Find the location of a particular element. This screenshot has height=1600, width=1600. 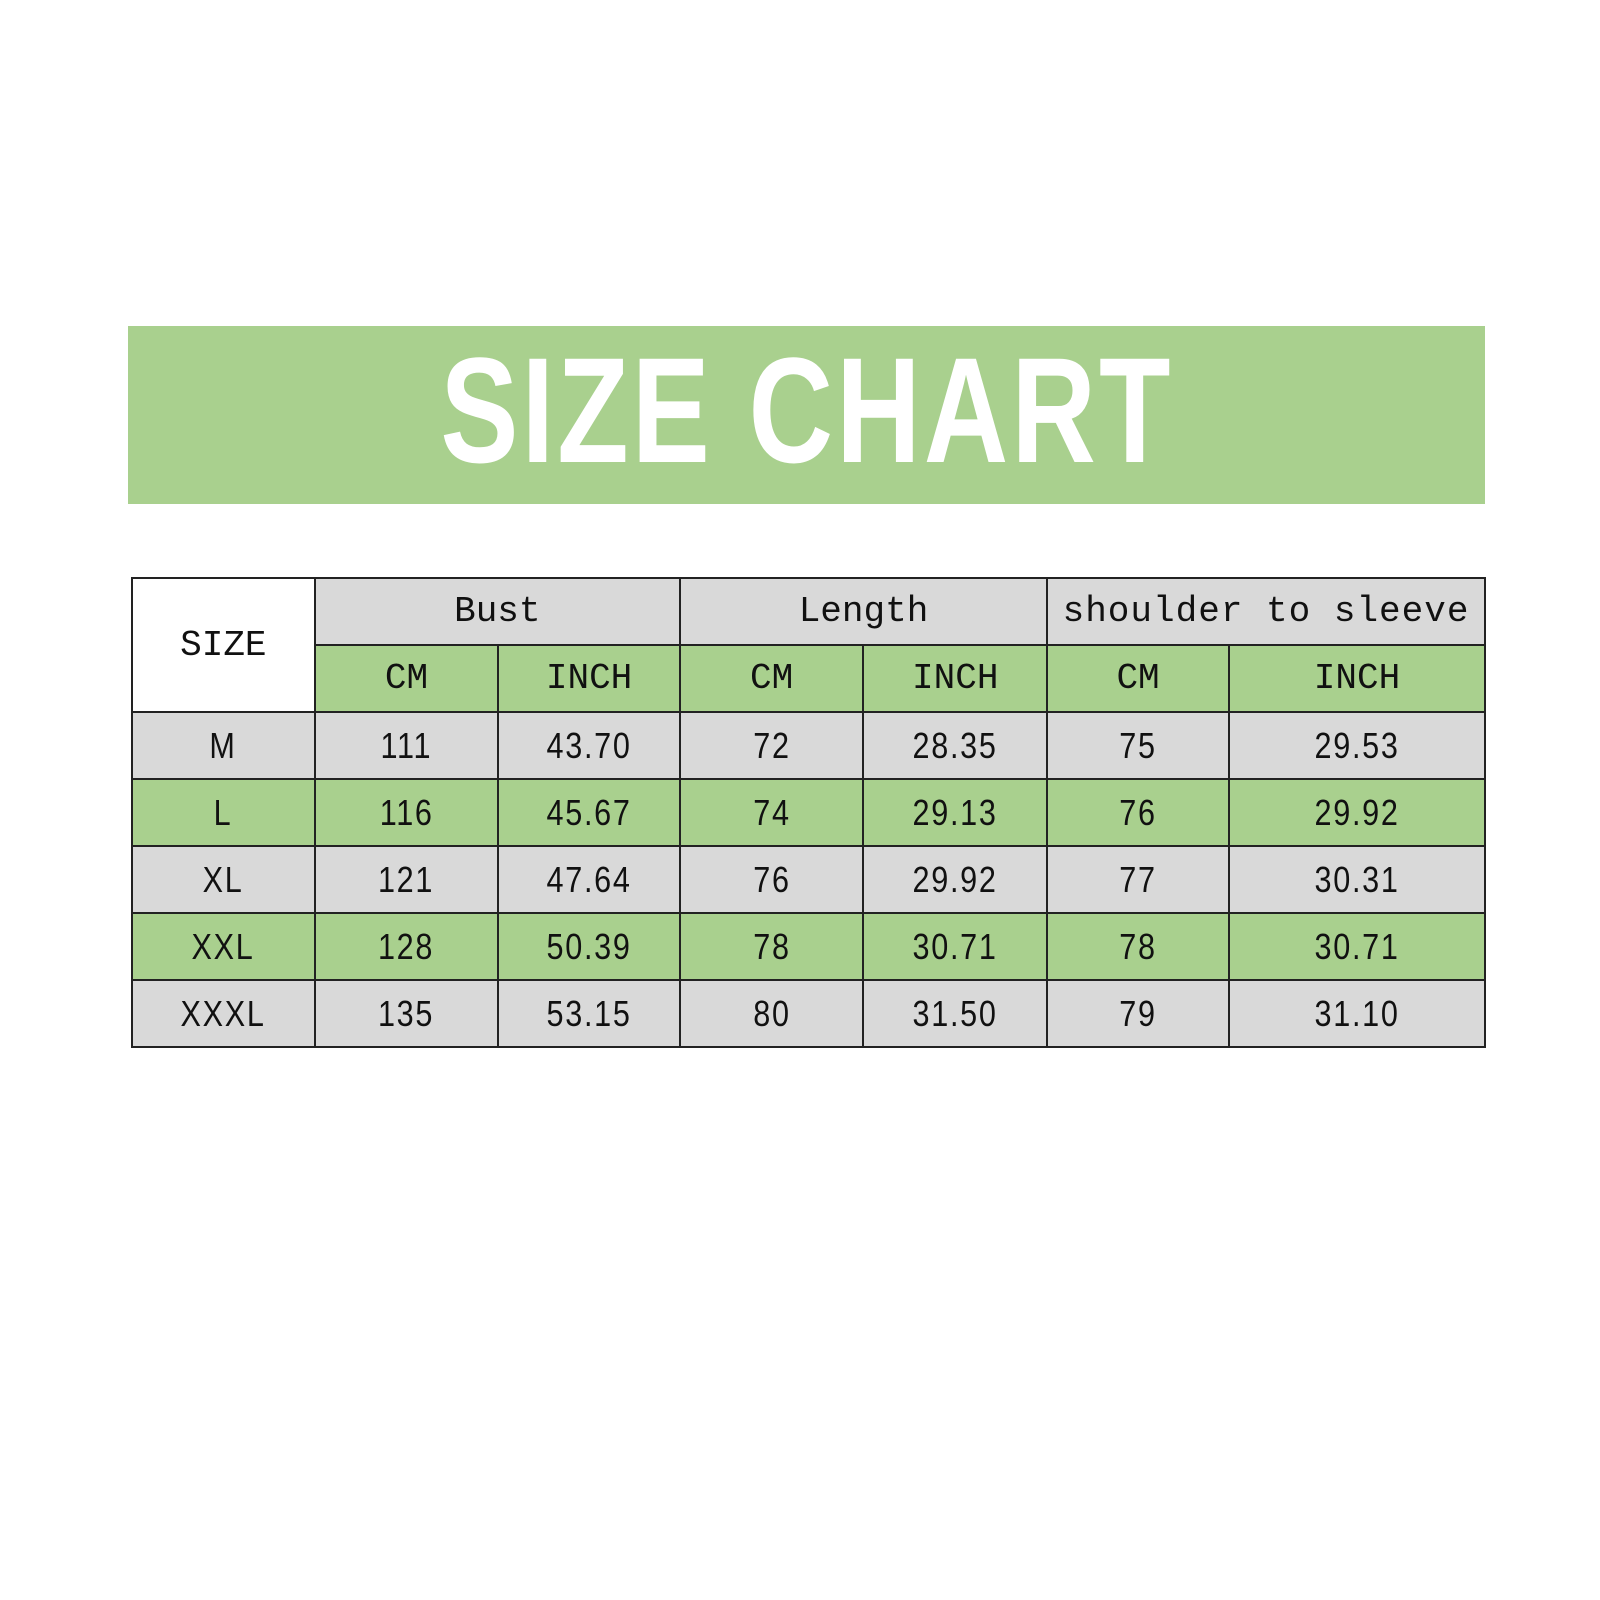

value-cell: 31.50 is located at coordinates (955, 1013).